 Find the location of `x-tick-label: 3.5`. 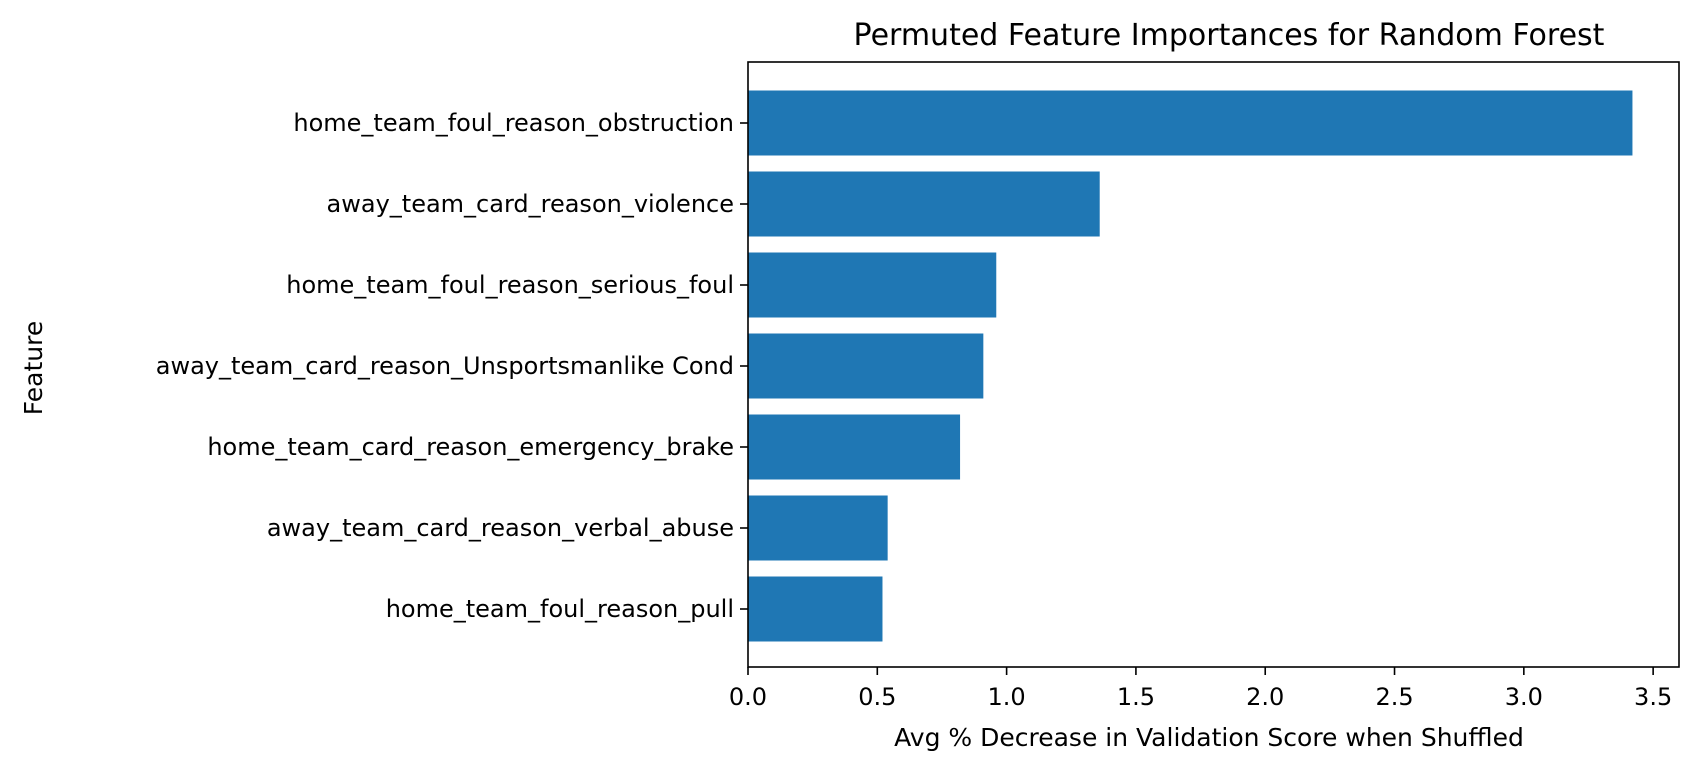

x-tick-label: 3.5 is located at coordinates (1653, 697).